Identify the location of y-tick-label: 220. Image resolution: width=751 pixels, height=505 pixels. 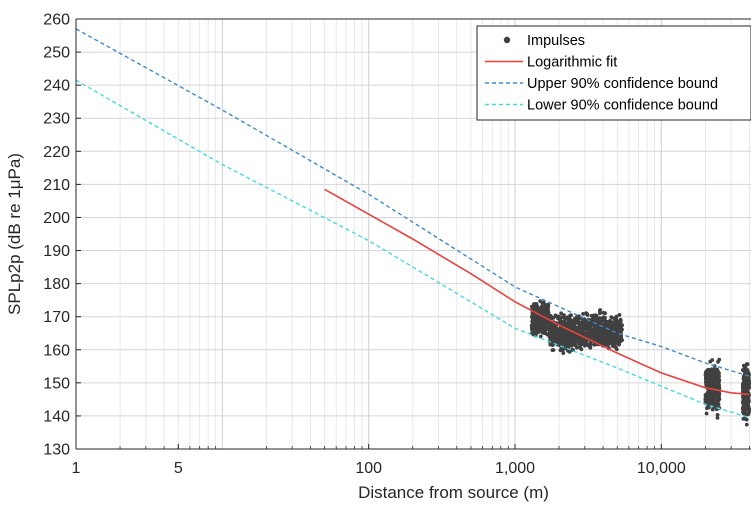
(56, 152).